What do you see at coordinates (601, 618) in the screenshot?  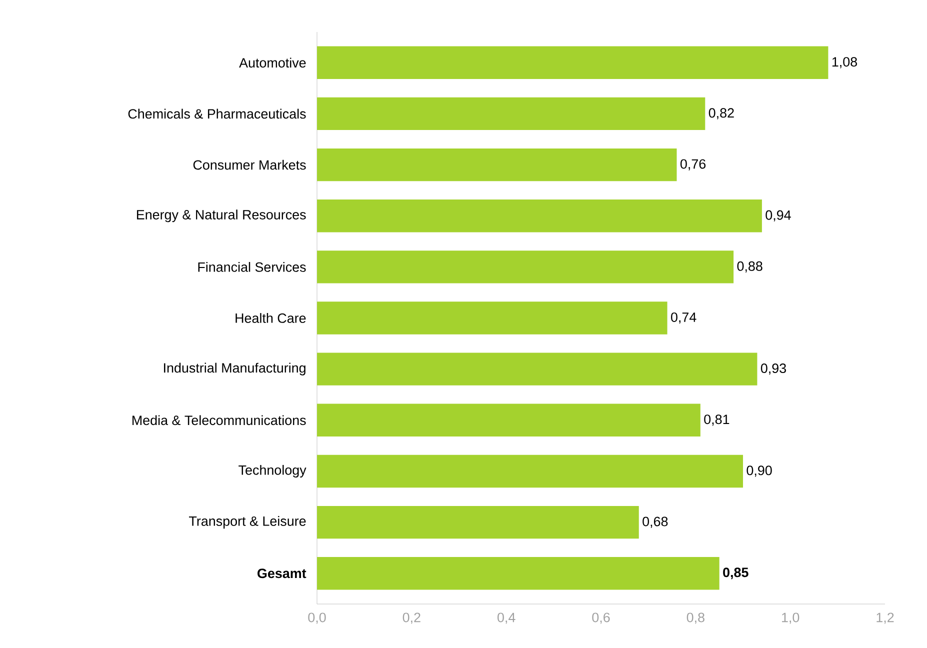 I see `x-tick-label: 0,6` at bounding box center [601, 618].